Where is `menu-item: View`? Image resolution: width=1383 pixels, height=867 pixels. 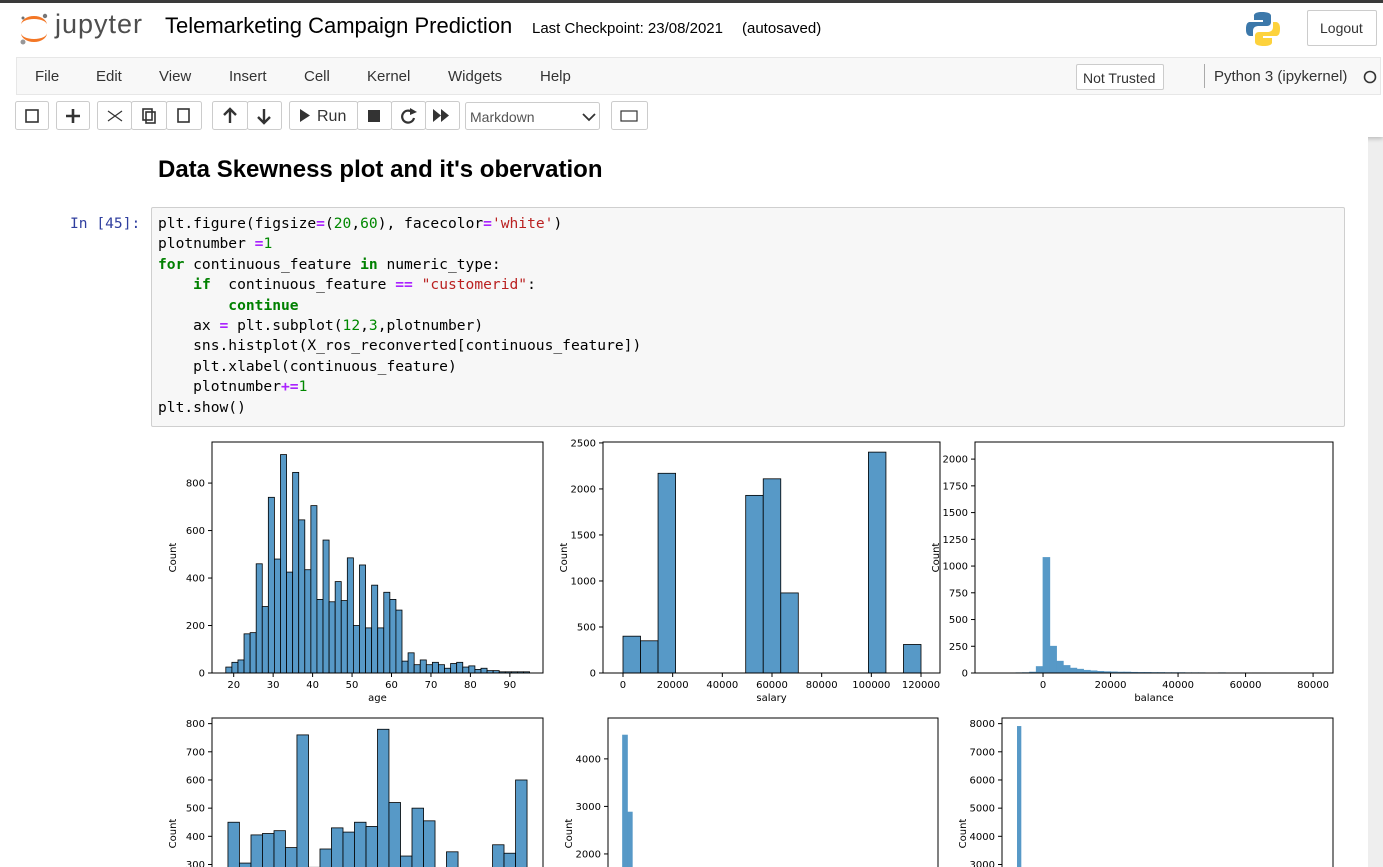 menu-item: View is located at coordinates (175, 76).